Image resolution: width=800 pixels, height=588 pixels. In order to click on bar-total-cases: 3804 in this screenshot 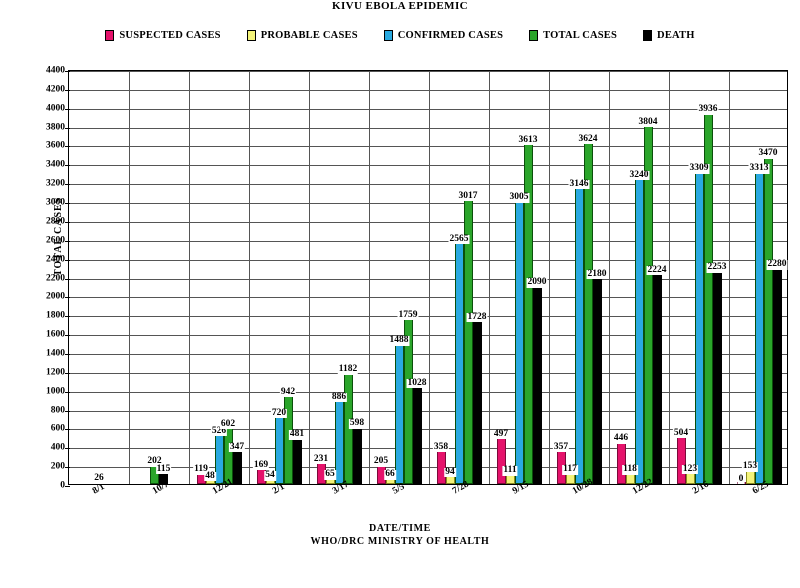, I will do `click(648, 300)`.